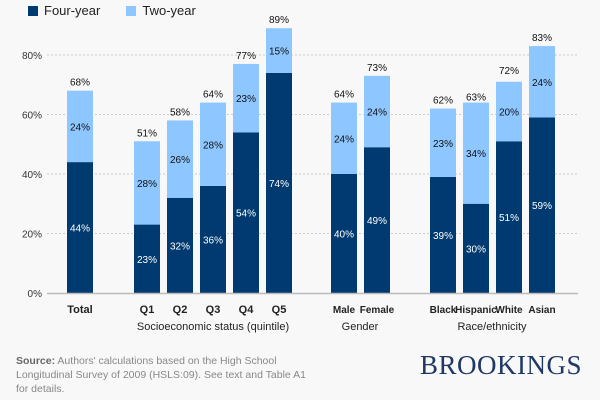 This screenshot has width=600, height=400. Describe the element at coordinates (377, 310) in the screenshot. I see `x-tick-label: Female` at that location.